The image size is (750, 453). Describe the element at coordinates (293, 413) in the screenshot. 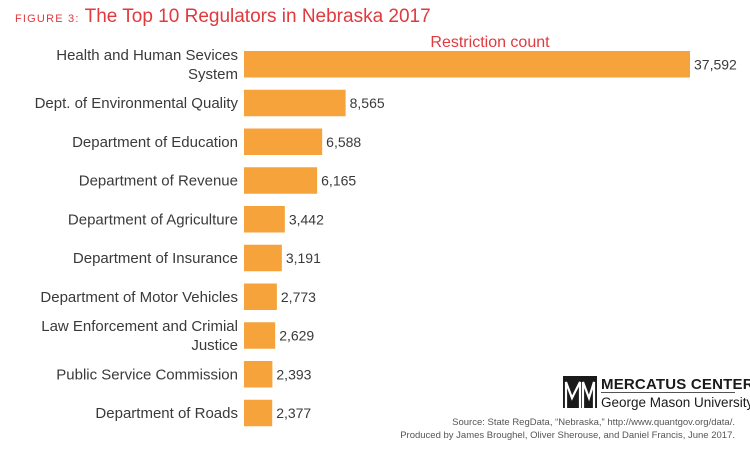

I see `value-label-9: 2,377` at that location.